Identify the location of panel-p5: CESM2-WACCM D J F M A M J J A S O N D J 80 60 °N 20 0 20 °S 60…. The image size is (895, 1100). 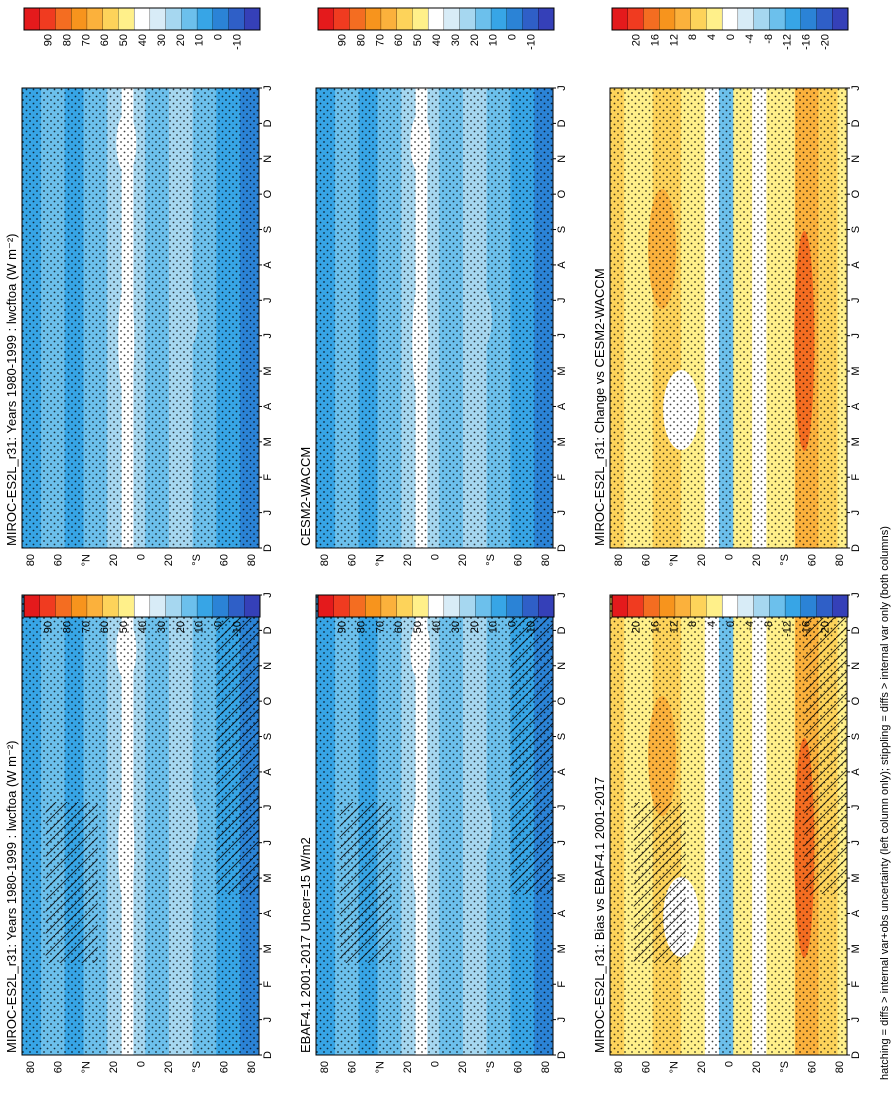
(433, 325).